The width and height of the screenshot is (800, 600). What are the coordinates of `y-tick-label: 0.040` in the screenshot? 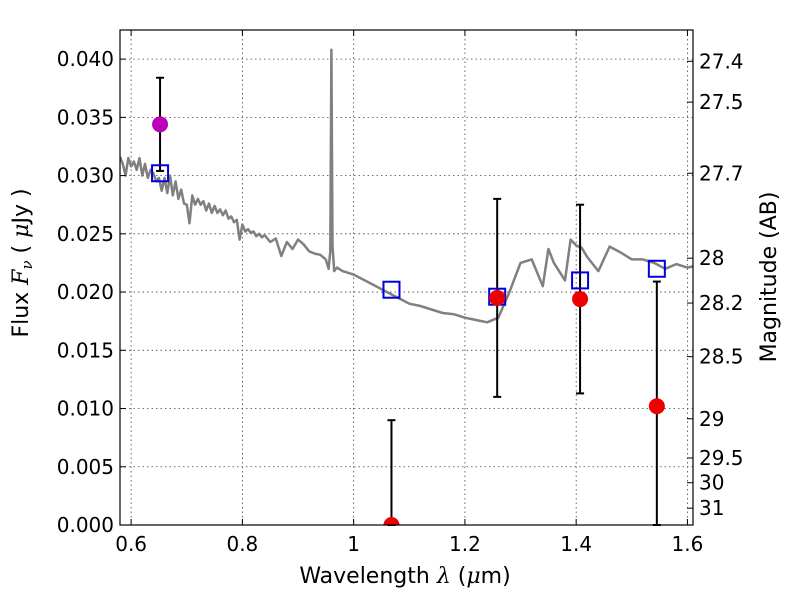 It's located at (85, 59).